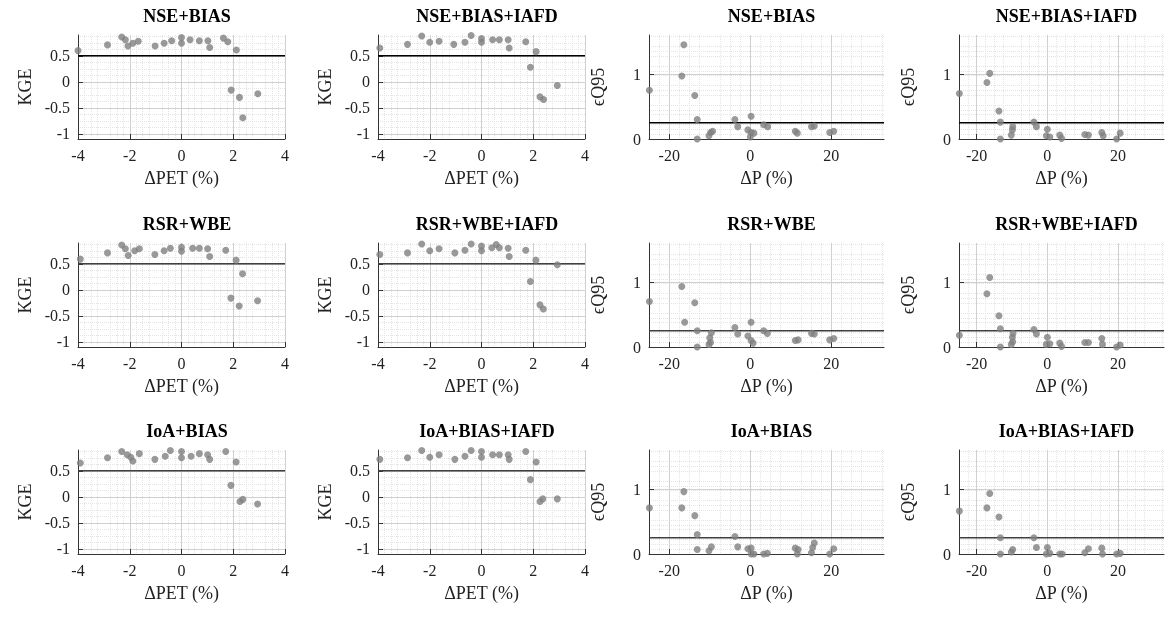  Describe the element at coordinates (487, 431) in the screenshot. I see `chart-title: IoA+BIAS+IAFD` at that location.